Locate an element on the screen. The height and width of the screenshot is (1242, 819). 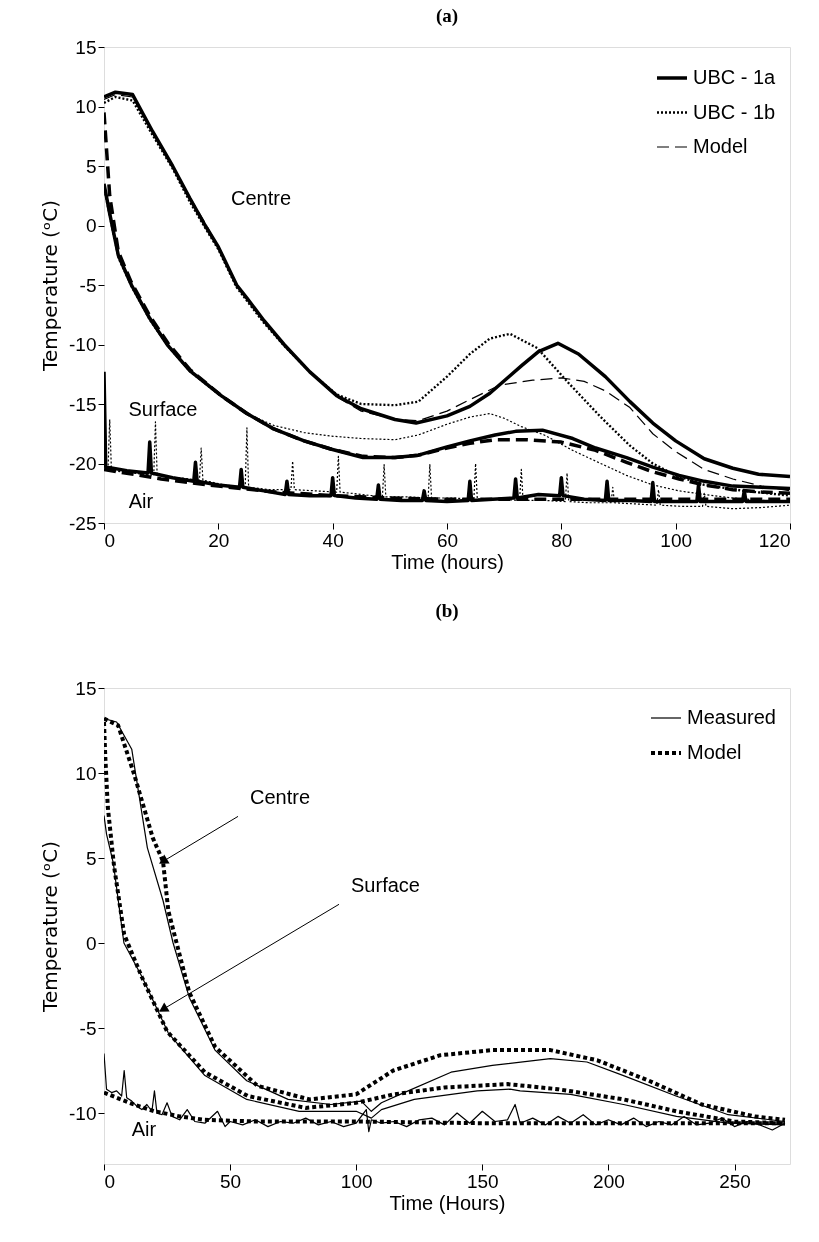
x-tick-label: 50 is located at coordinates (231, 1181).